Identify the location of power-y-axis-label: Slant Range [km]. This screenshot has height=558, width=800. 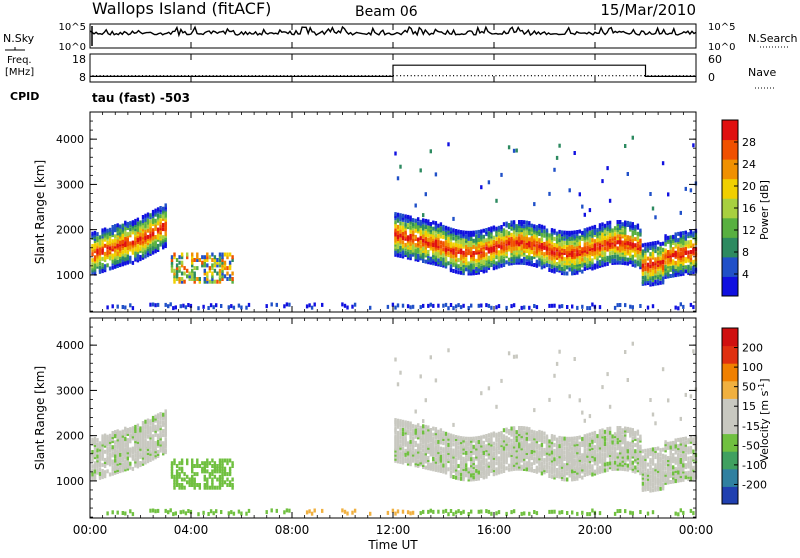
(40, 212).